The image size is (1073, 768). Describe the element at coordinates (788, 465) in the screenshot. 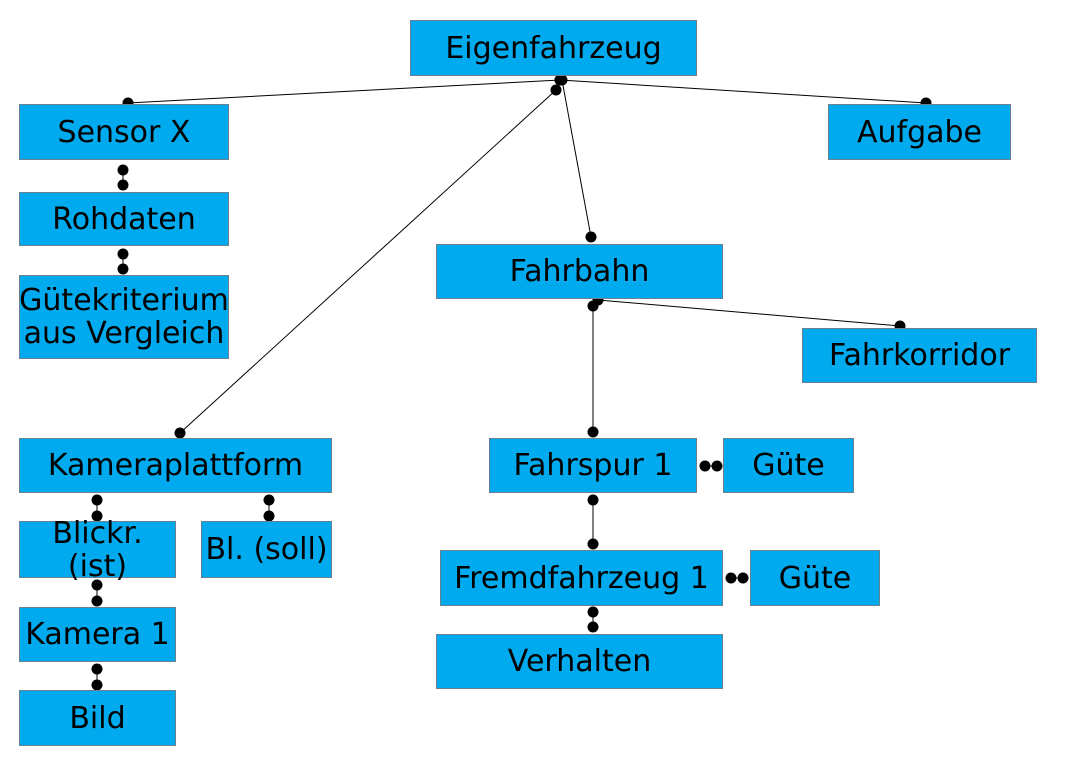

I see `node-guete-1: Güte` at that location.